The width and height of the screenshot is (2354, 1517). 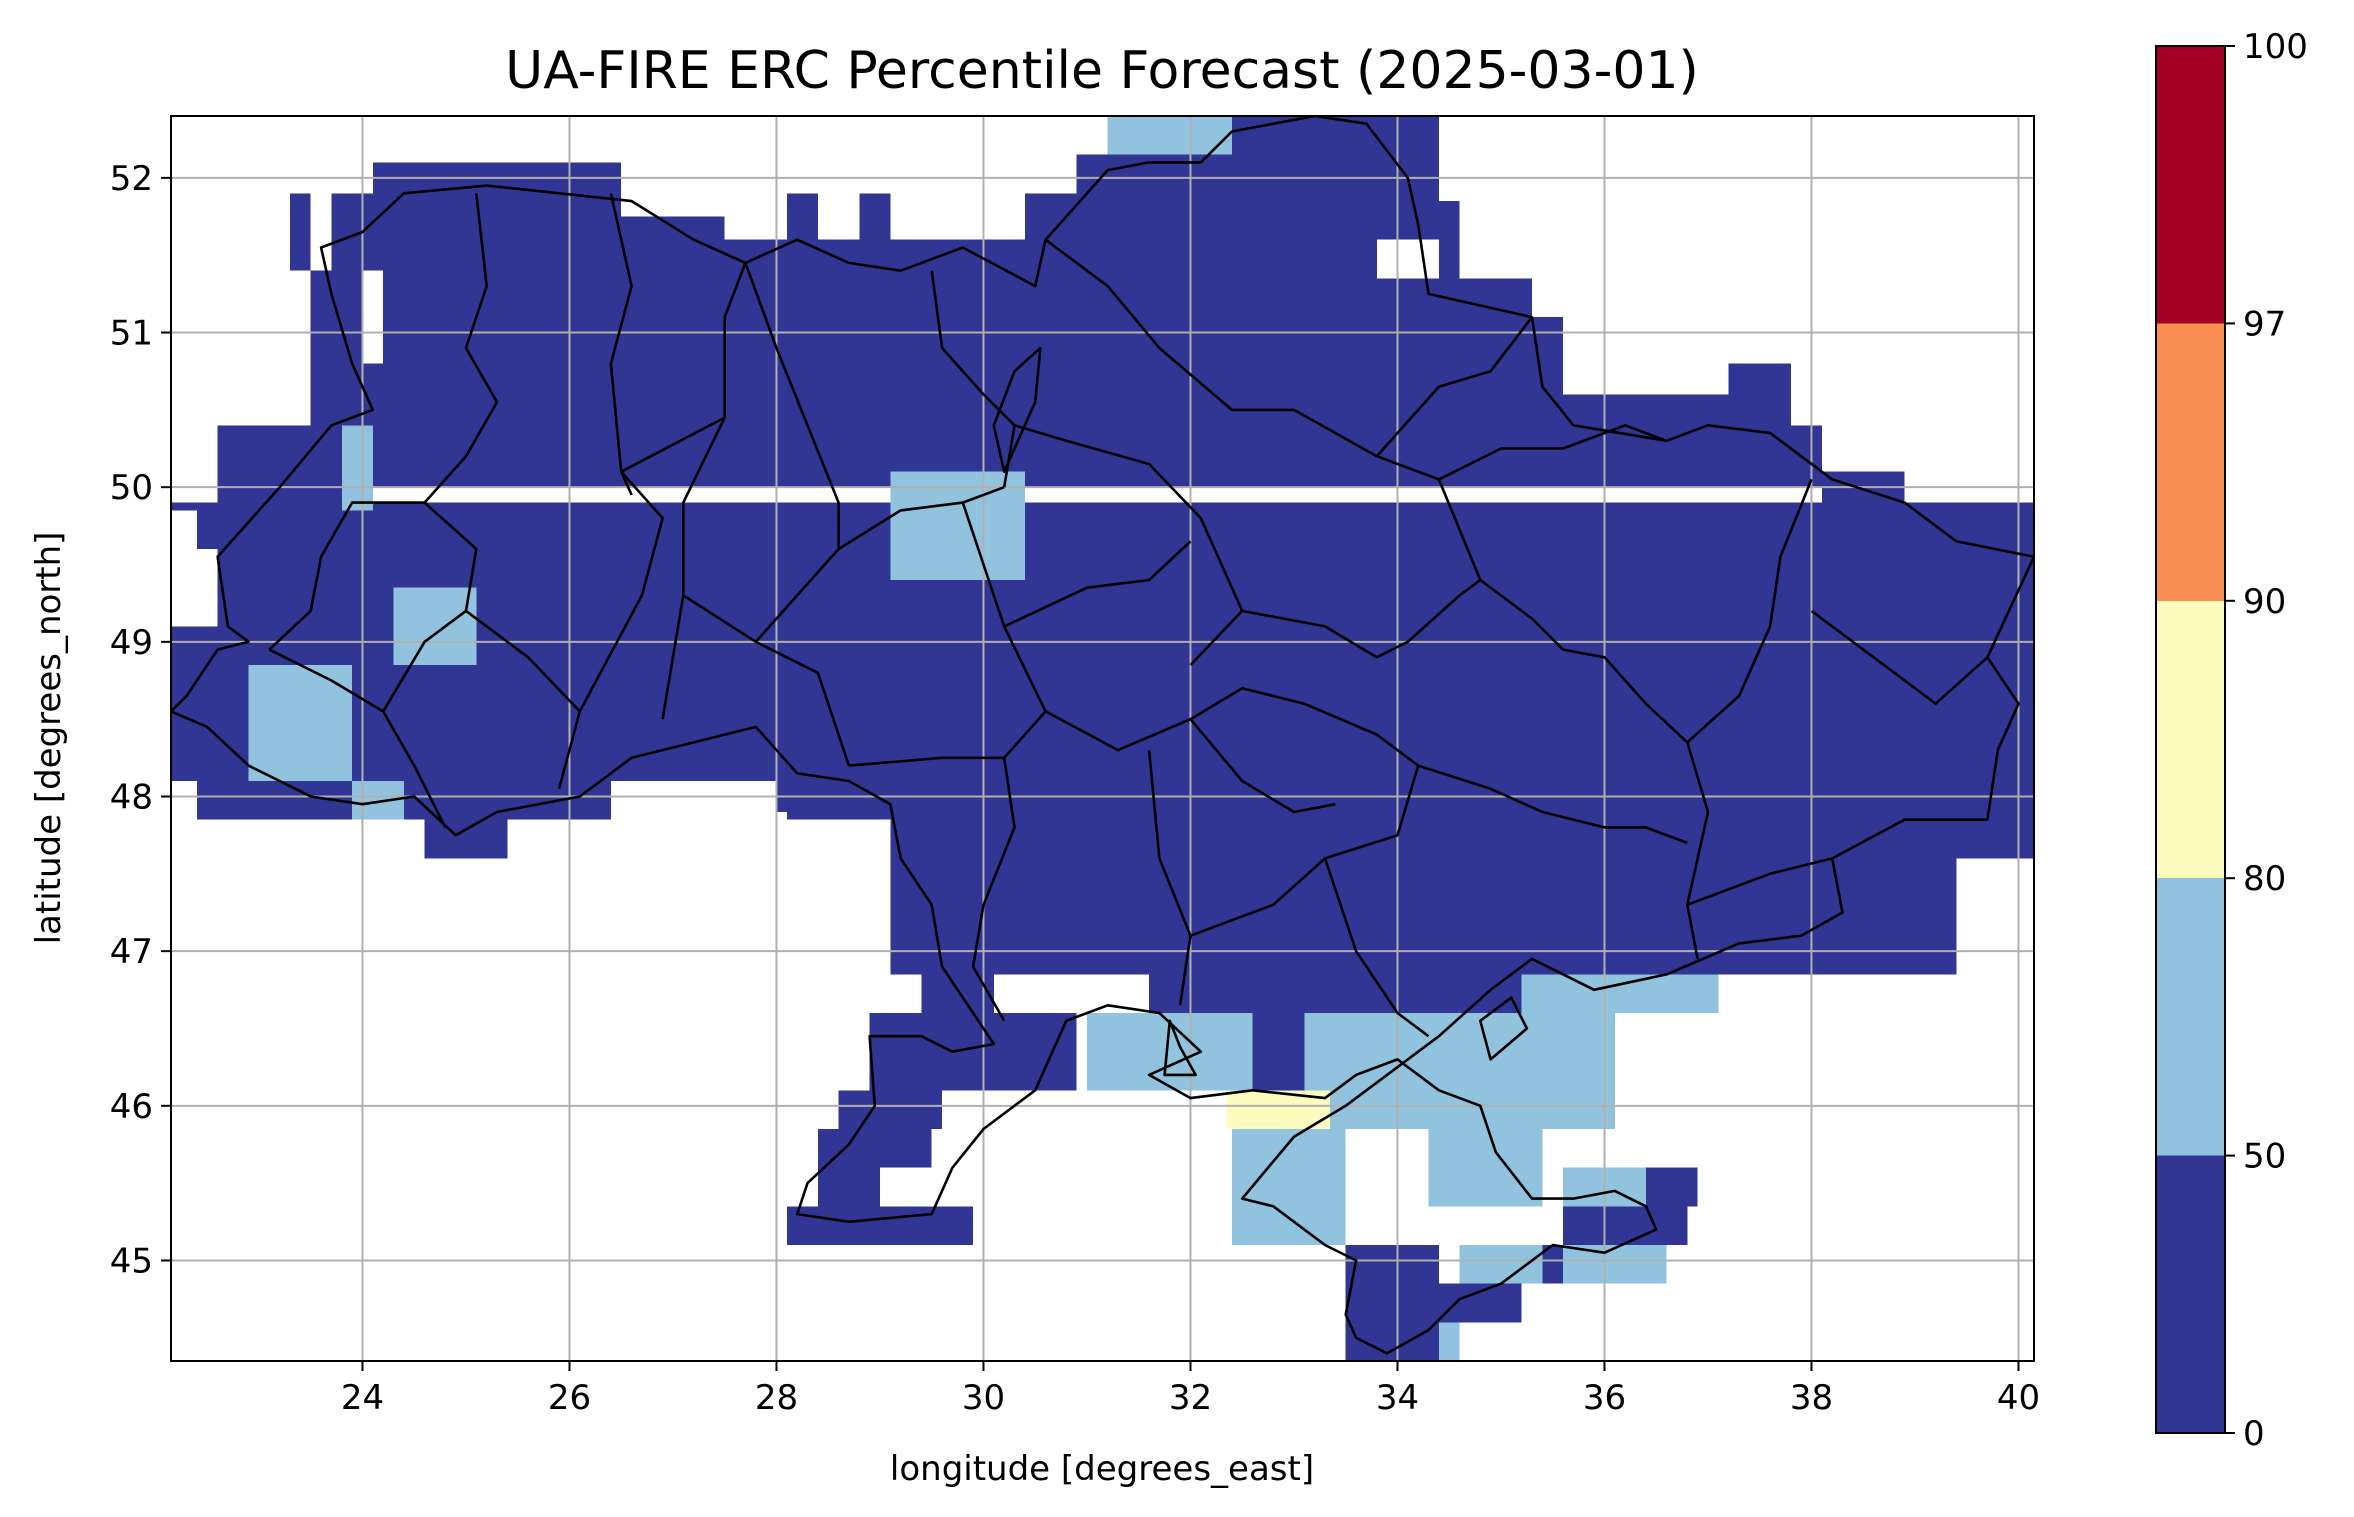 I want to click on colorbar-tick-label: 90, so click(x=2264, y=602).